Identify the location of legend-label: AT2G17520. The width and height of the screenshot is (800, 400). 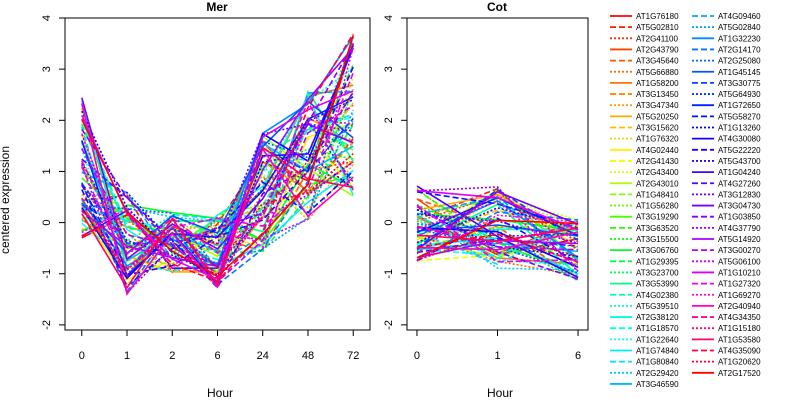
(739, 373).